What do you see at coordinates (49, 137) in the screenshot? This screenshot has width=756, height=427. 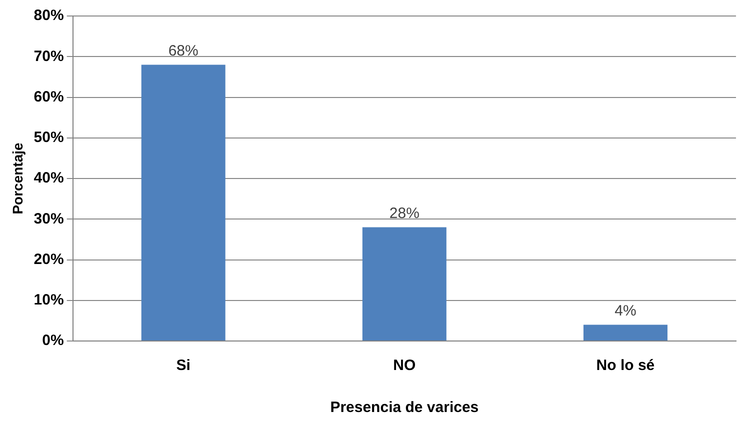 I see `y-tick-label: 50%` at bounding box center [49, 137].